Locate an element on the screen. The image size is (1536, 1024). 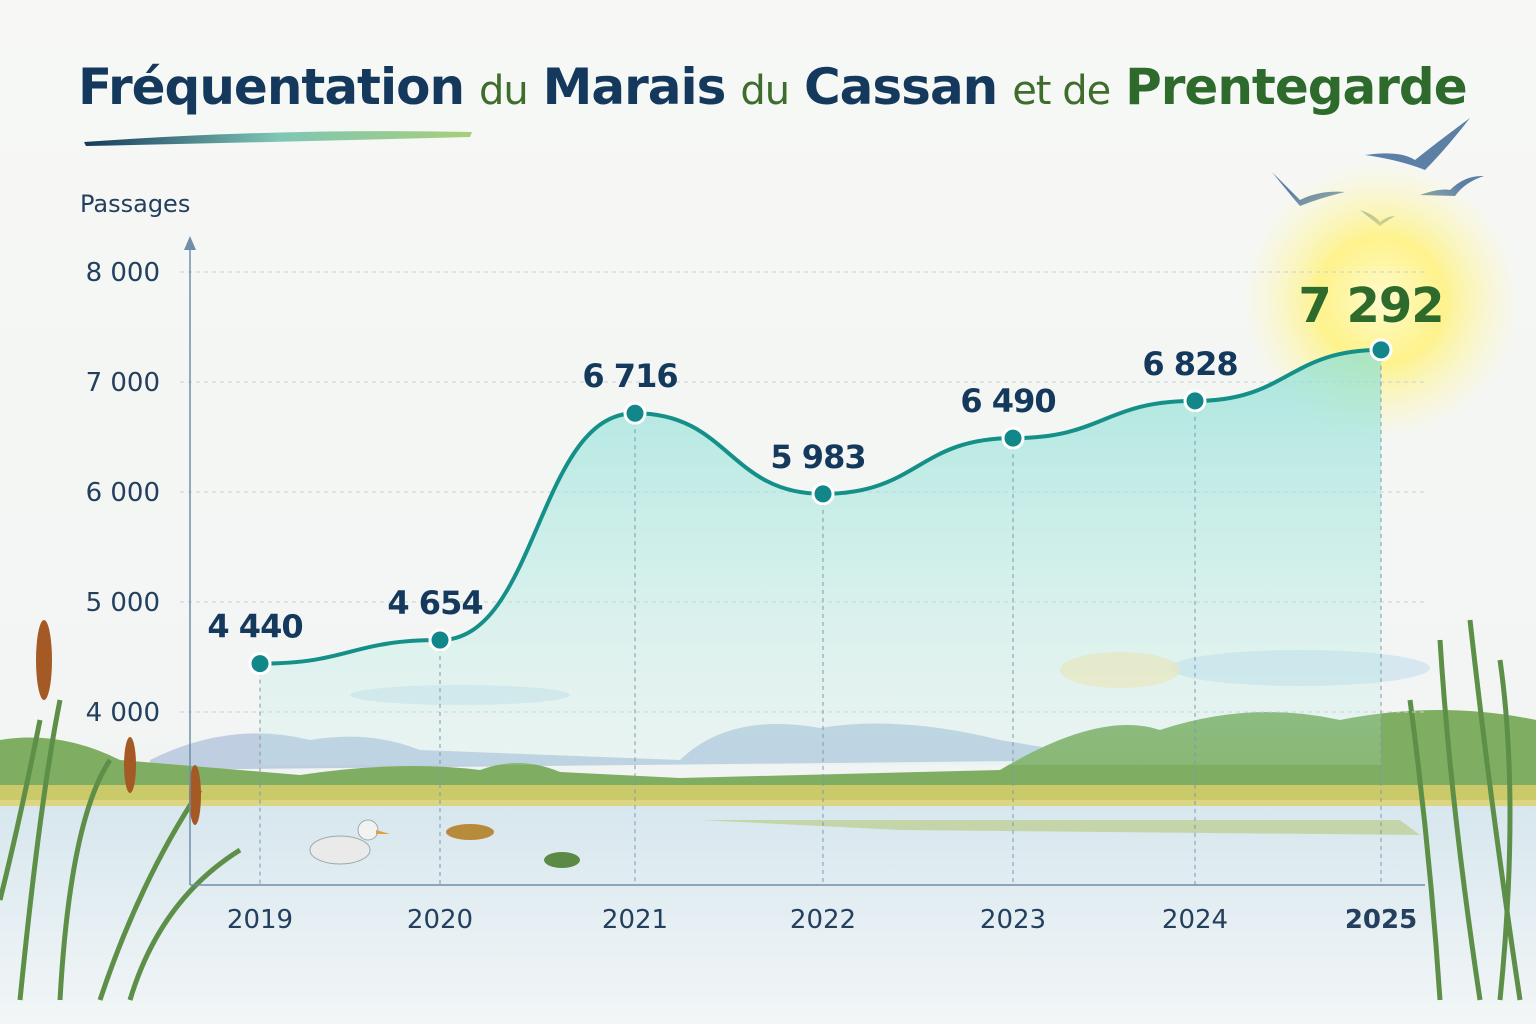
x-tick-label: 2025 is located at coordinates (1381, 920).